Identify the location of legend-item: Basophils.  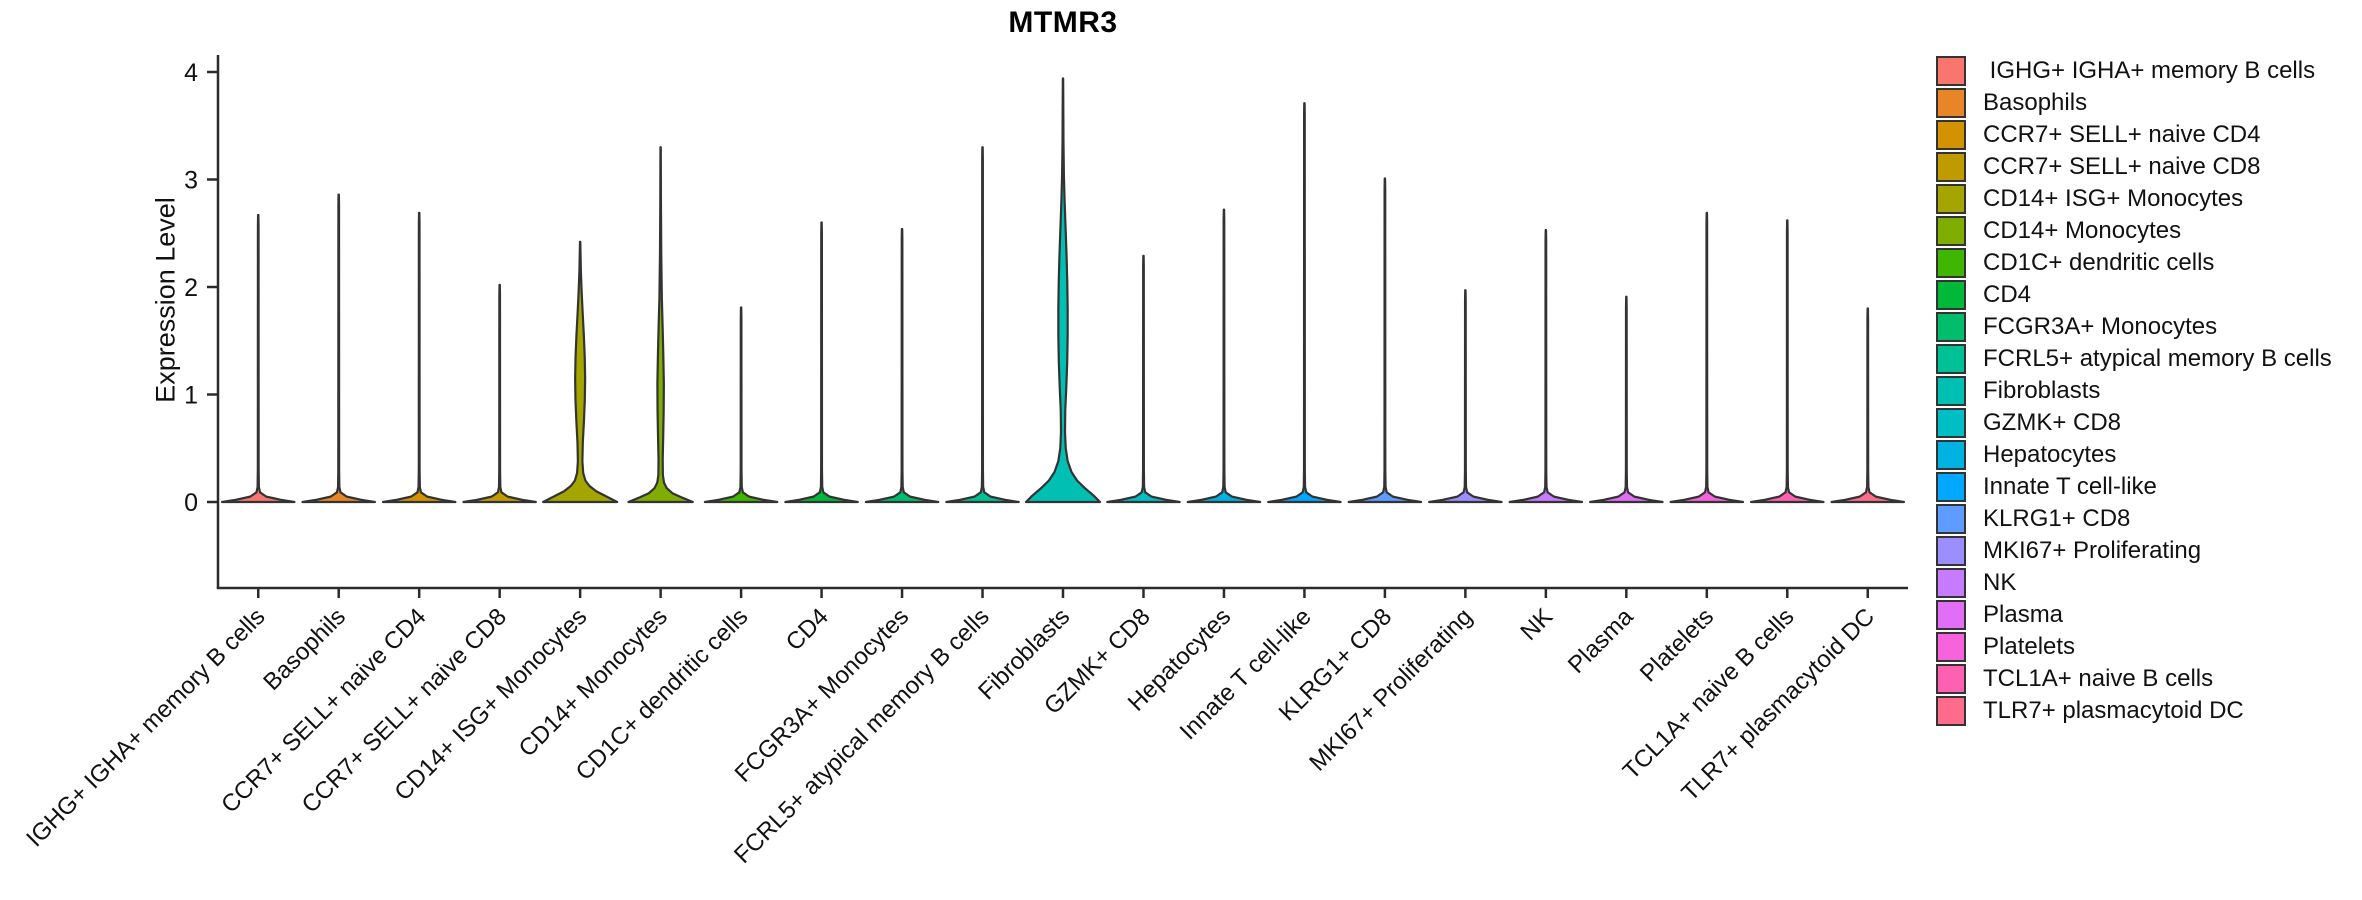
(2134, 103).